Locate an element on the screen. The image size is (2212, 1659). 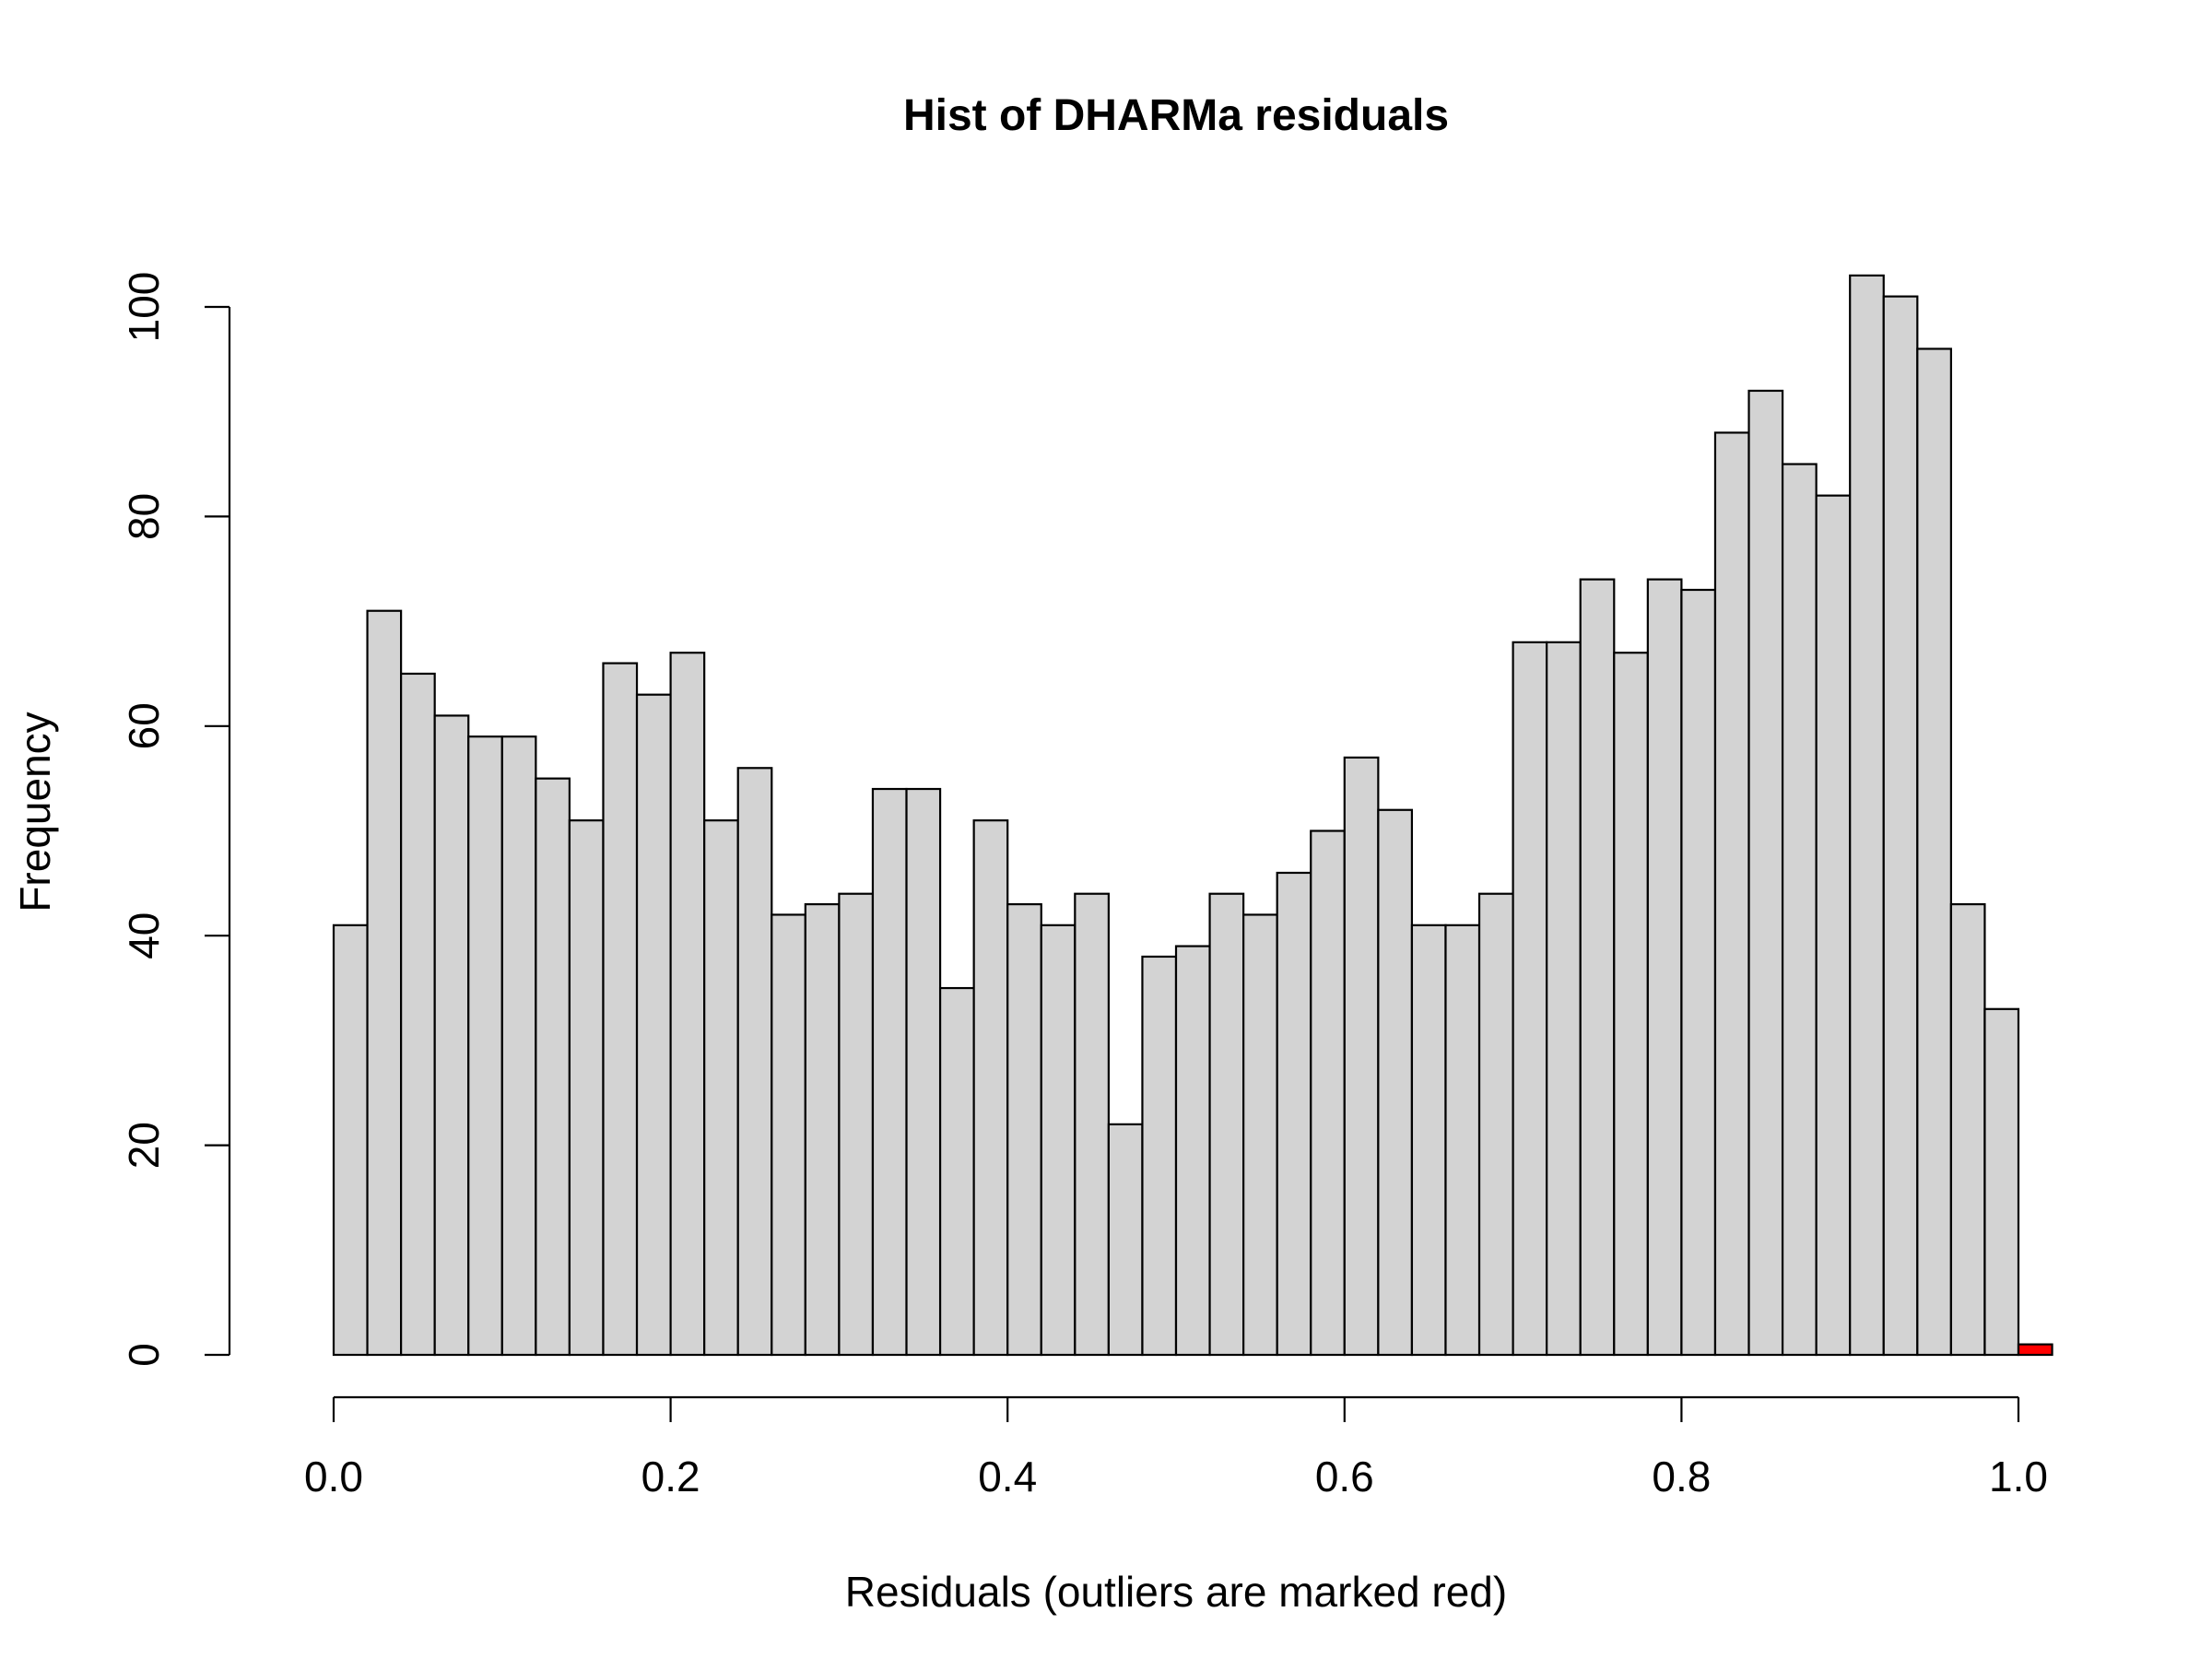
y-tick-label: 60 is located at coordinates (144, 725).